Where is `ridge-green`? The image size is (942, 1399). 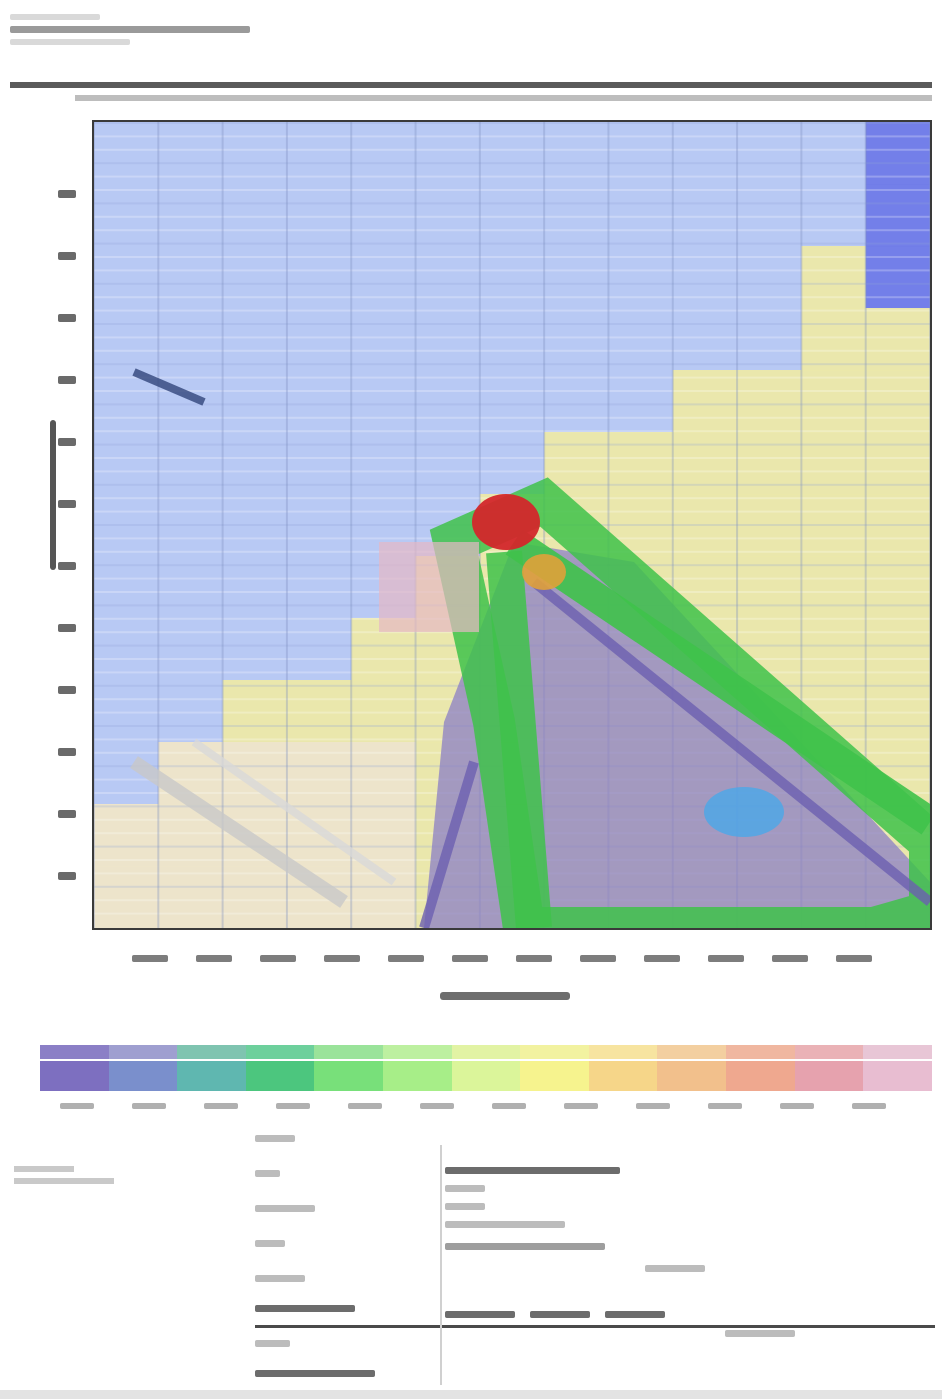 ridge-green is located at coordinates (519, 739).